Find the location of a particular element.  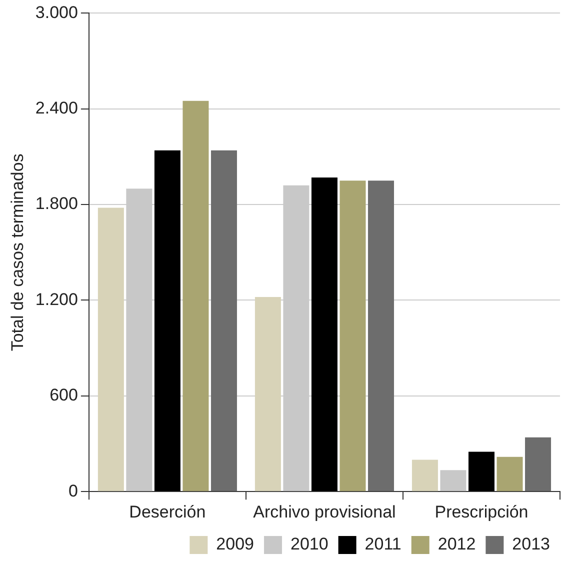

legend-label: 2009 is located at coordinates (235, 544).